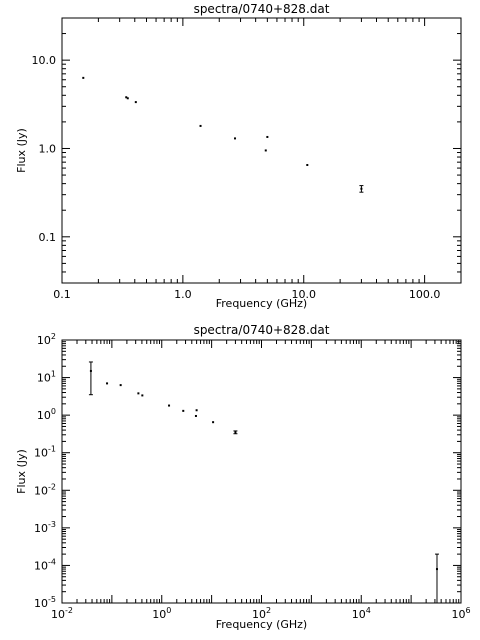 The height and width of the screenshot is (640, 480). What do you see at coordinates (46, 414) in the screenshot?
I see `y-tick-label: 10⁰` at bounding box center [46, 414].